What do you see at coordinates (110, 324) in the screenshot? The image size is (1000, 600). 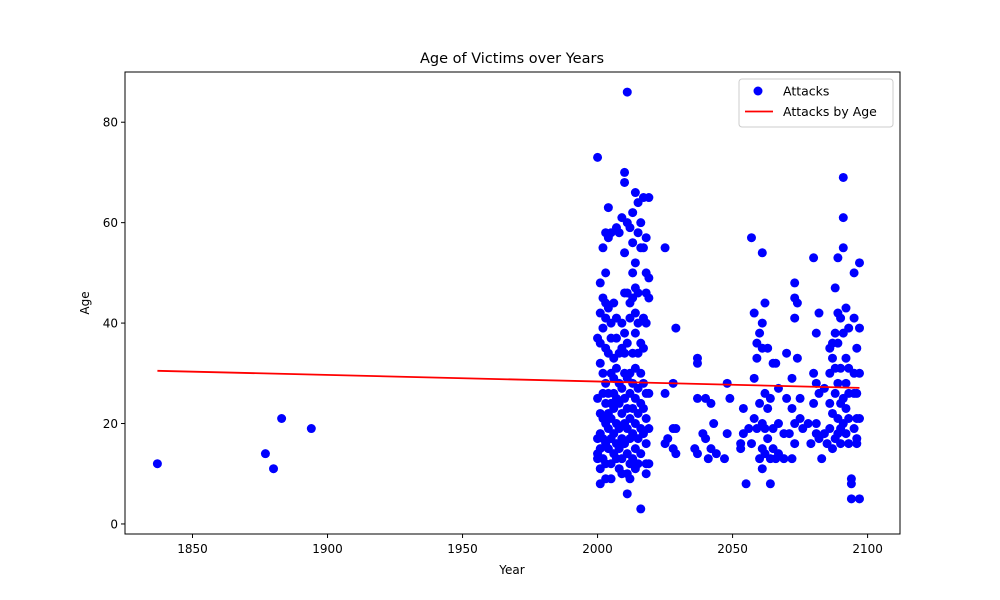 I see `y-tick-label: 40` at bounding box center [110, 324].